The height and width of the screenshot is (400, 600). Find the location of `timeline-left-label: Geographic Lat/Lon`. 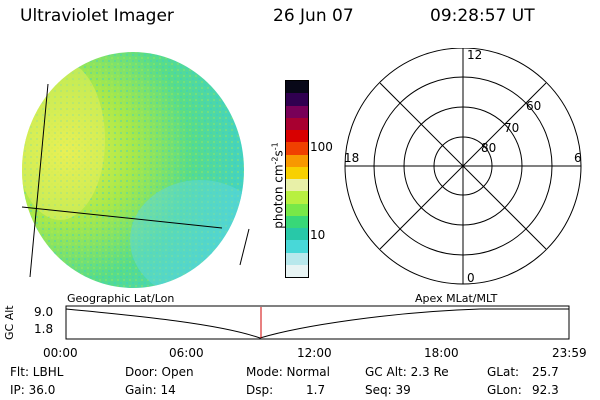

timeline-left-label: Geographic Lat/Lon is located at coordinates (121, 298).